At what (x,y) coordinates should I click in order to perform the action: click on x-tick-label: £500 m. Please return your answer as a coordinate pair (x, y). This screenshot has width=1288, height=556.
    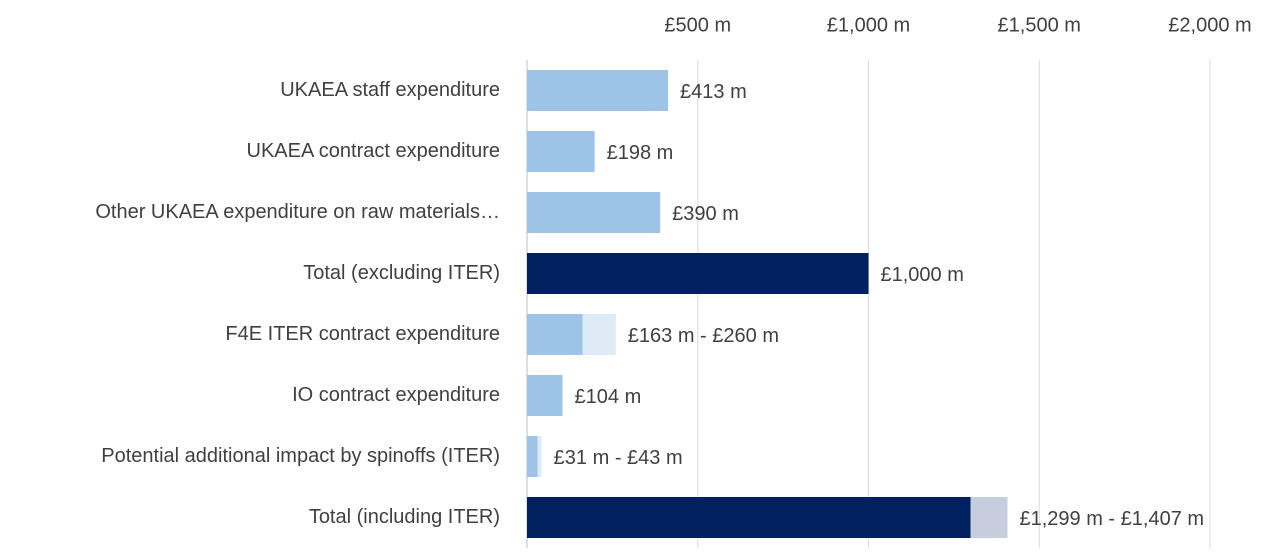
    Looking at the image, I should click on (697, 25).